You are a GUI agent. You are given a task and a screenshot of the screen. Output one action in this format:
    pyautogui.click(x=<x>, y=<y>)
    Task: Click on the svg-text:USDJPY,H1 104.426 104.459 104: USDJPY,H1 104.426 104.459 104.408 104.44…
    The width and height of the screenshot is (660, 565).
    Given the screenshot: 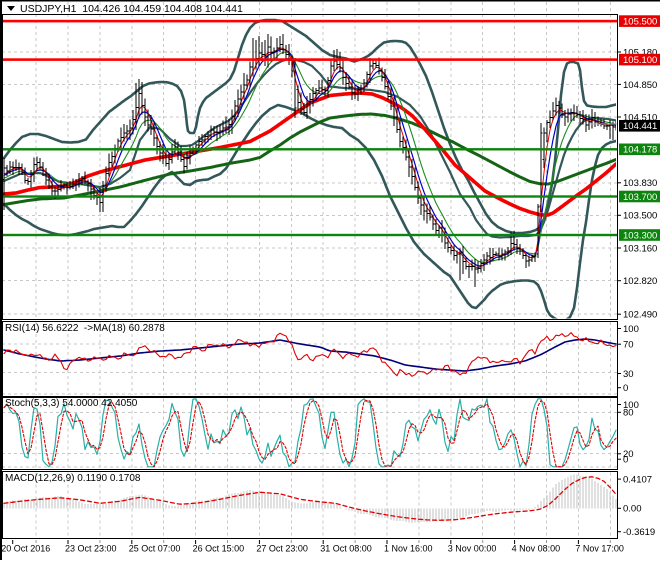 What is the action you would take?
    pyautogui.click(x=131, y=9)
    